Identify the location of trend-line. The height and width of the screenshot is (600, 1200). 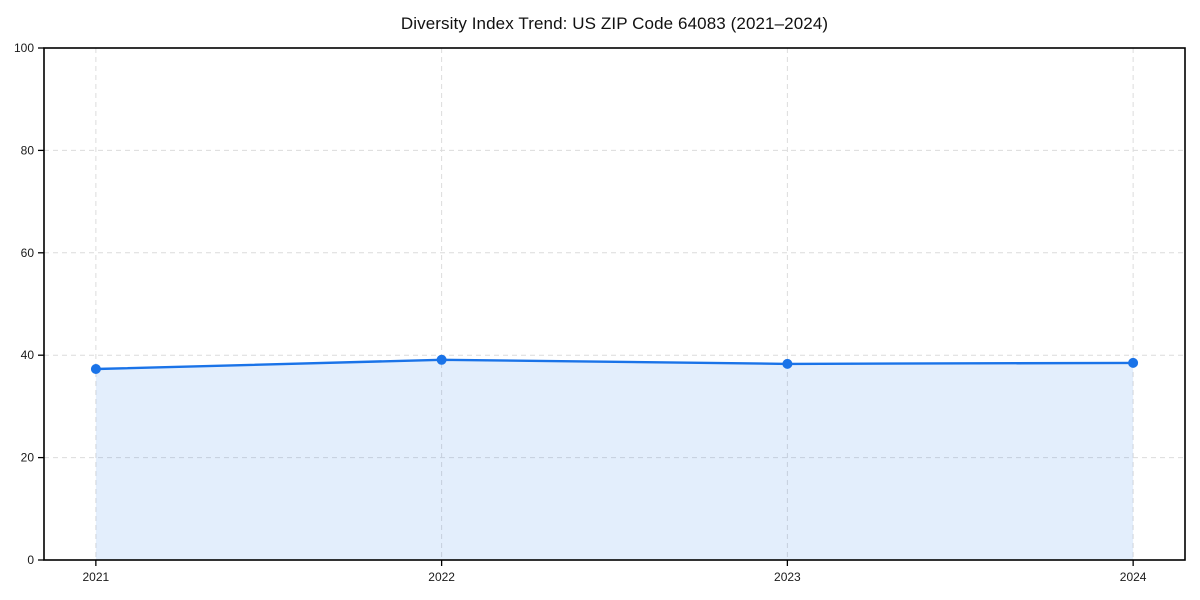
(614, 364).